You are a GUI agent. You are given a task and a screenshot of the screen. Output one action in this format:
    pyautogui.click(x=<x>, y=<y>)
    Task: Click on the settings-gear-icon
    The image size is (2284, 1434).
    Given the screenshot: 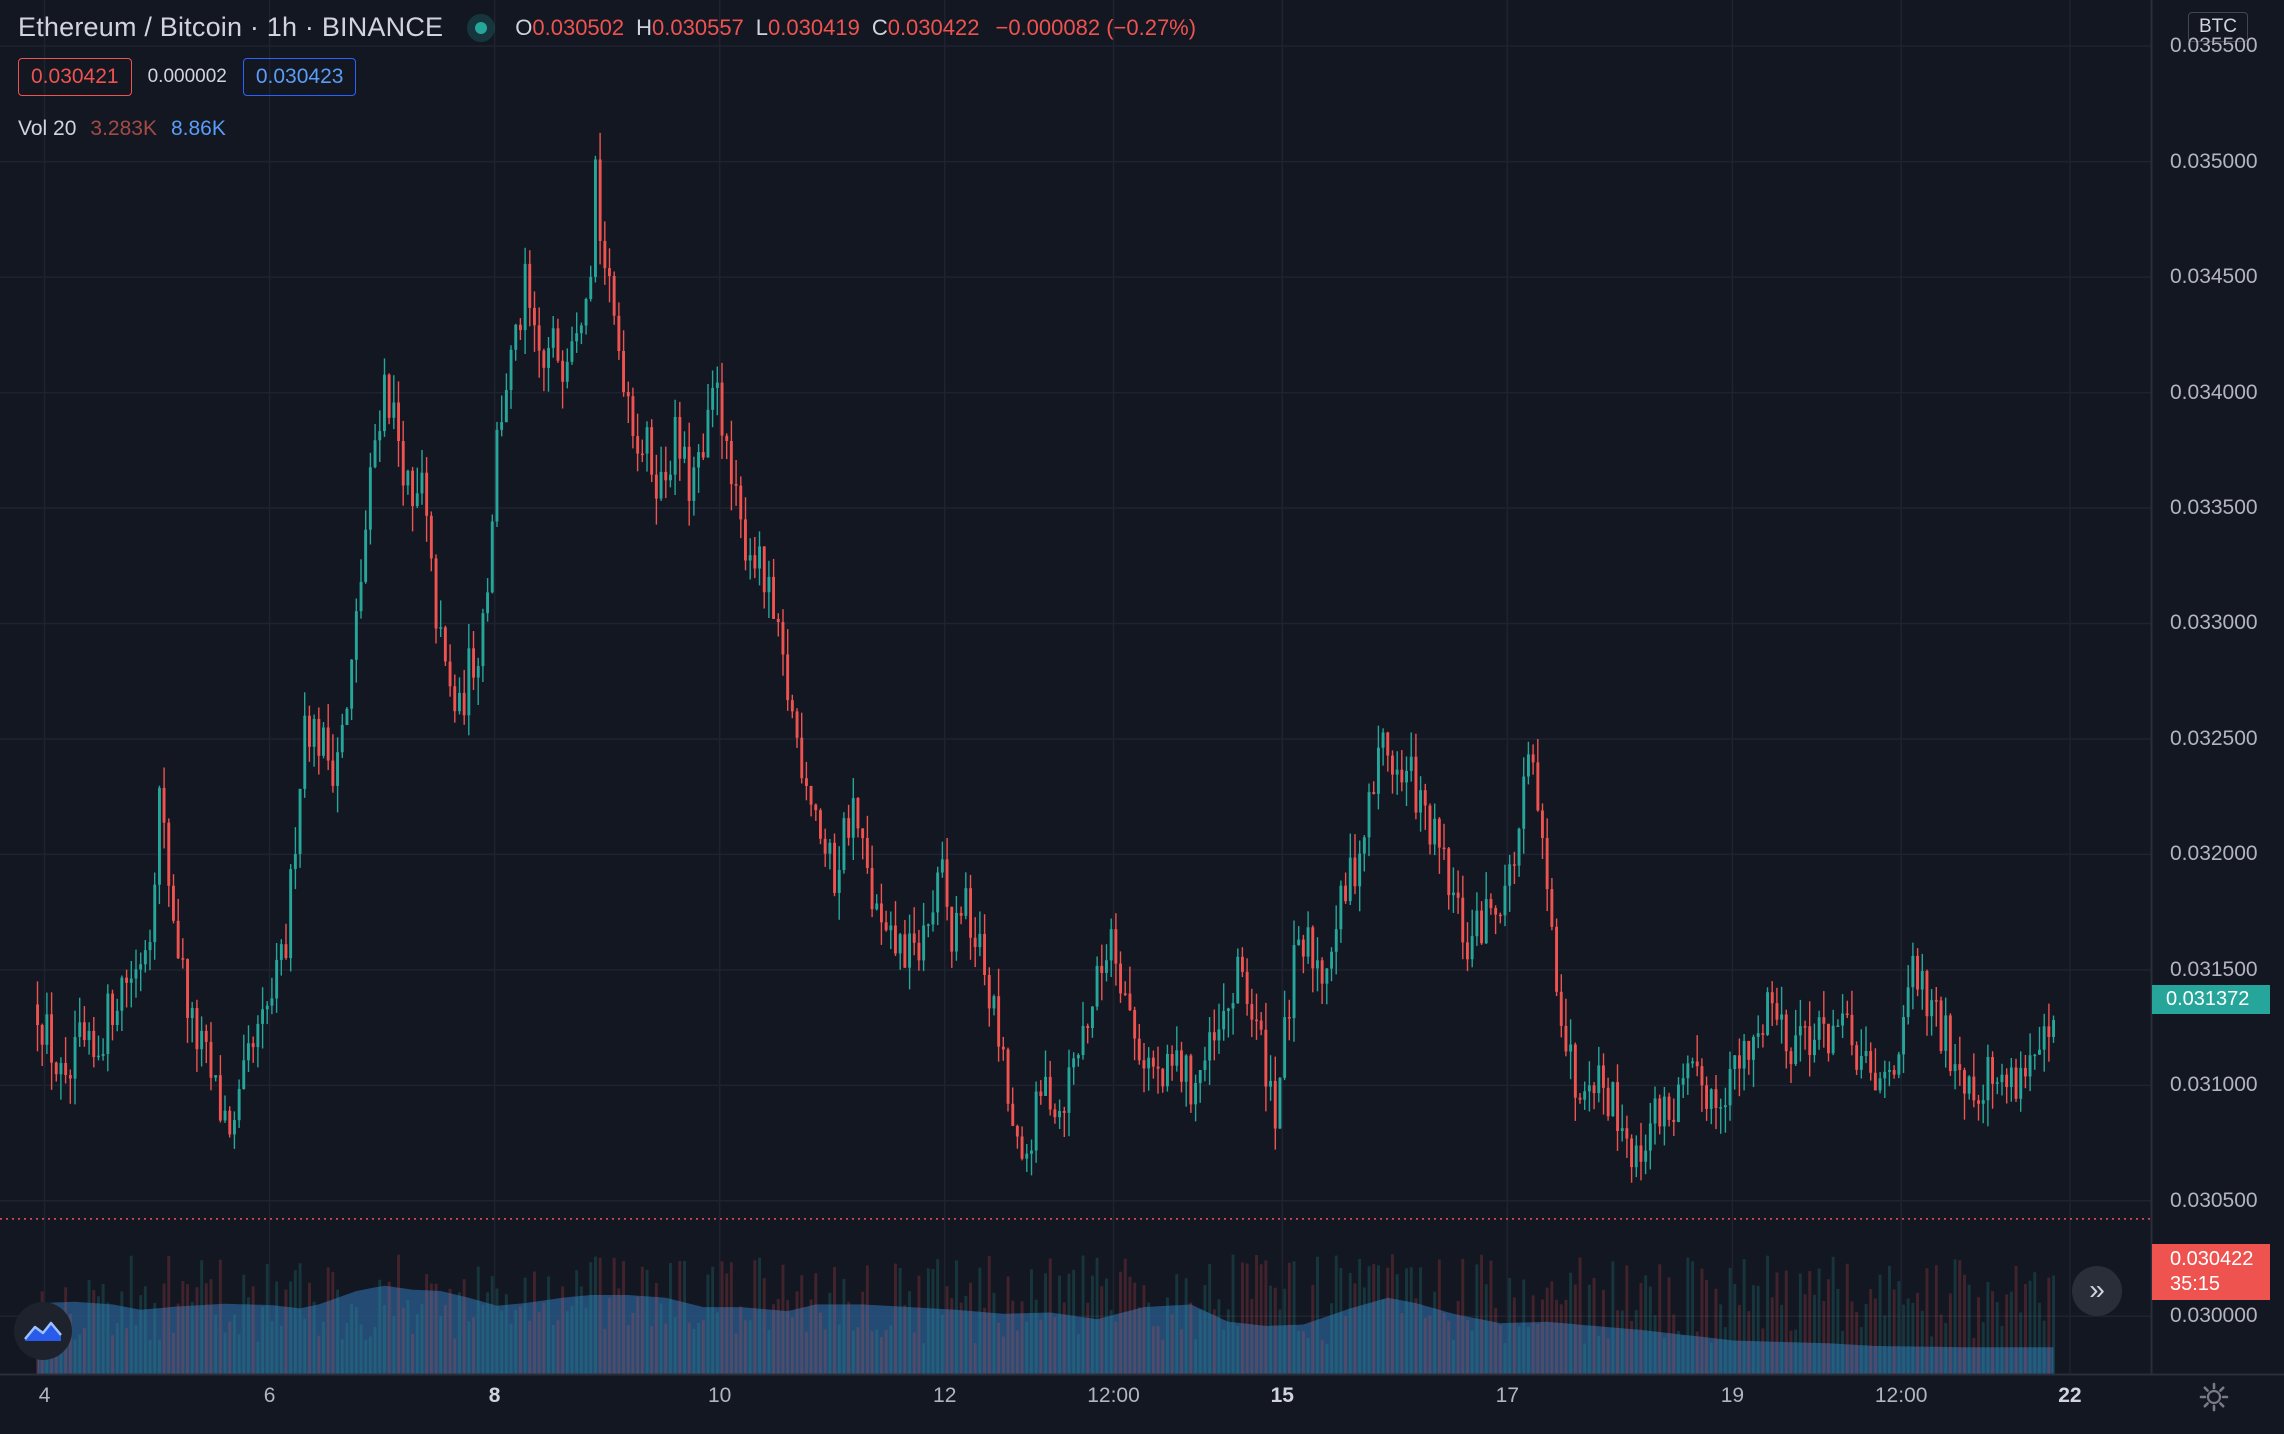 What is the action you would take?
    pyautogui.click(x=2214, y=1397)
    